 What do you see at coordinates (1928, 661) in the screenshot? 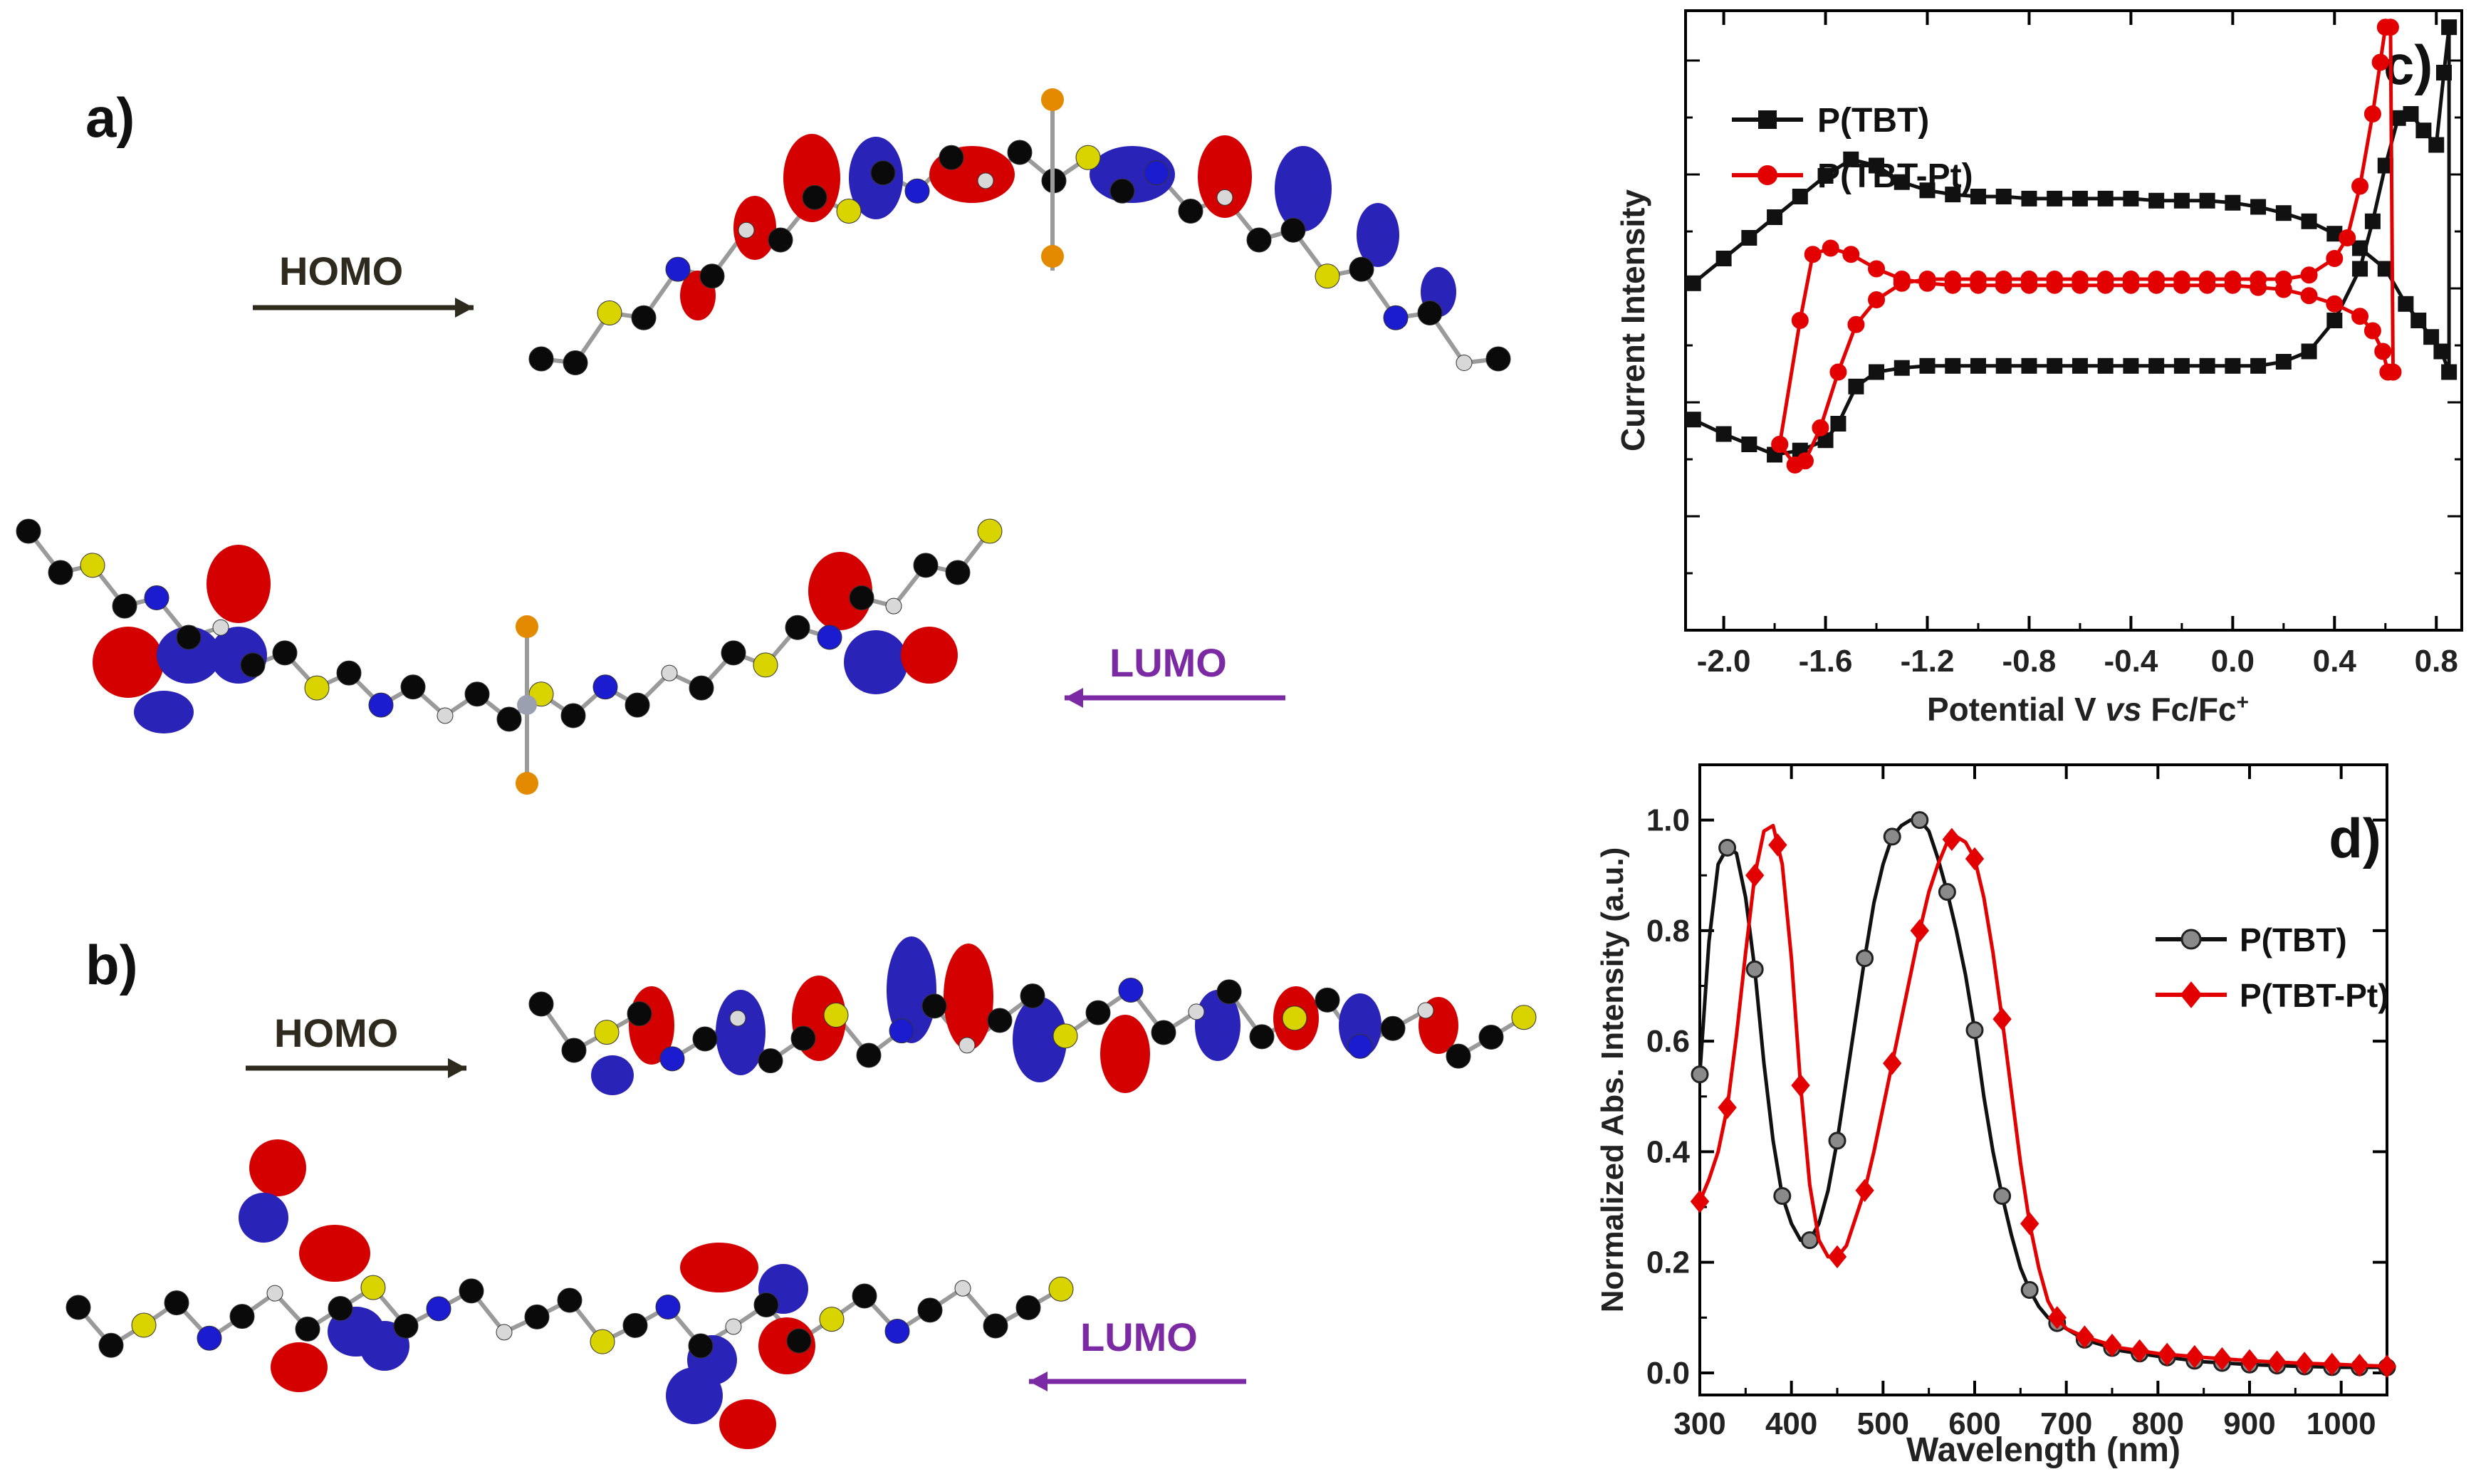
I see `cv-x-tick-label: -1.2` at bounding box center [1928, 661].